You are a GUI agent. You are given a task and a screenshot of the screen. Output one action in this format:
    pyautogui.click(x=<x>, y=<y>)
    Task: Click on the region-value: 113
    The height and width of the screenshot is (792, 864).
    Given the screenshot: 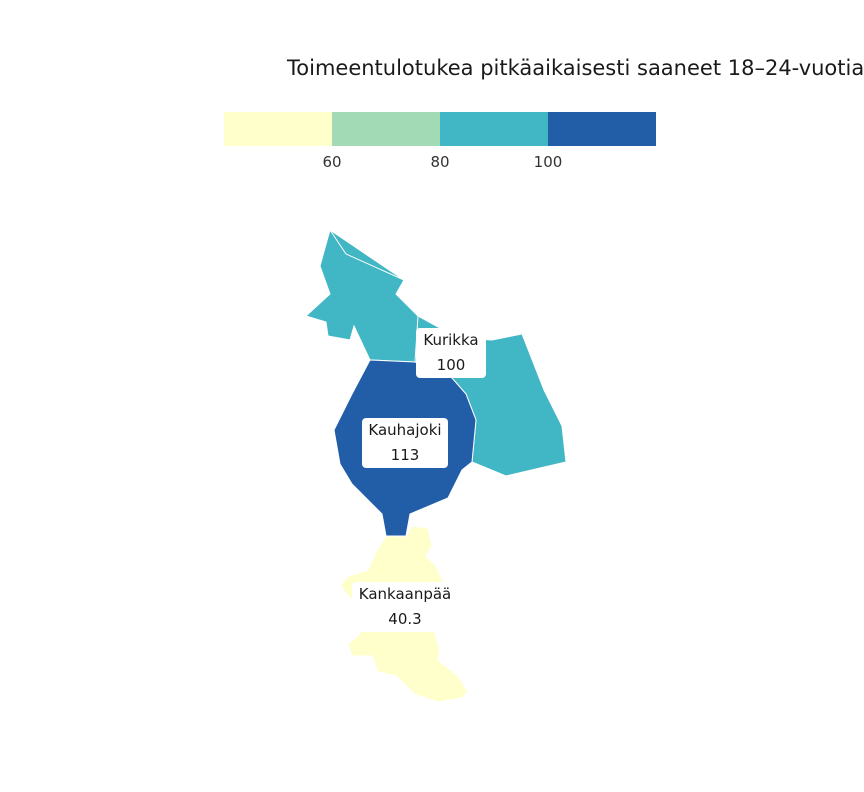 What is the action you would take?
    pyautogui.click(x=405, y=455)
    